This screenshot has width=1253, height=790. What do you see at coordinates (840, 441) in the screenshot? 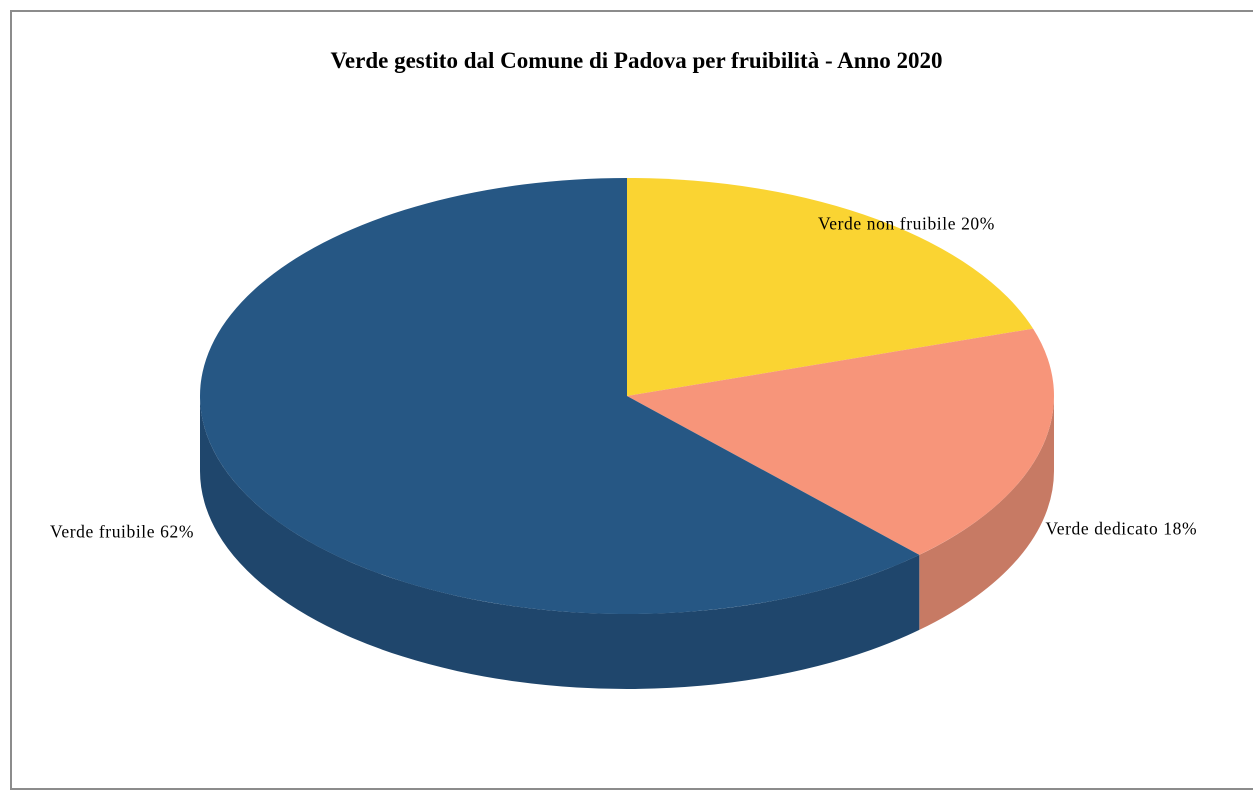
I see `pie-slice-verde-dedicato` at bounding box center [840, 441].